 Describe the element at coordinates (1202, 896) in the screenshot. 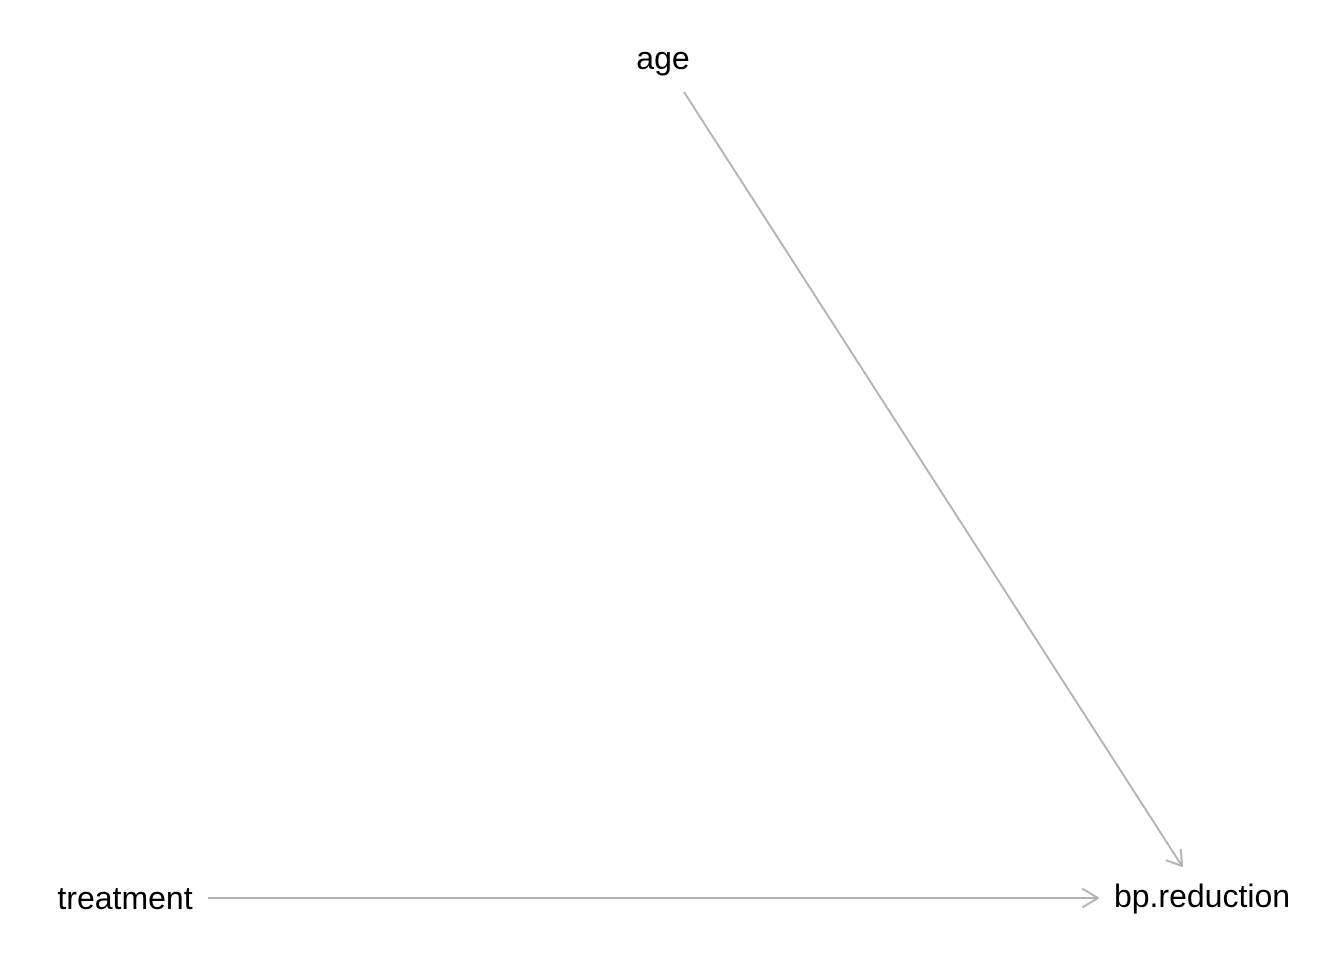

I see `node-bp-reduction: bp.reduction` at that location.